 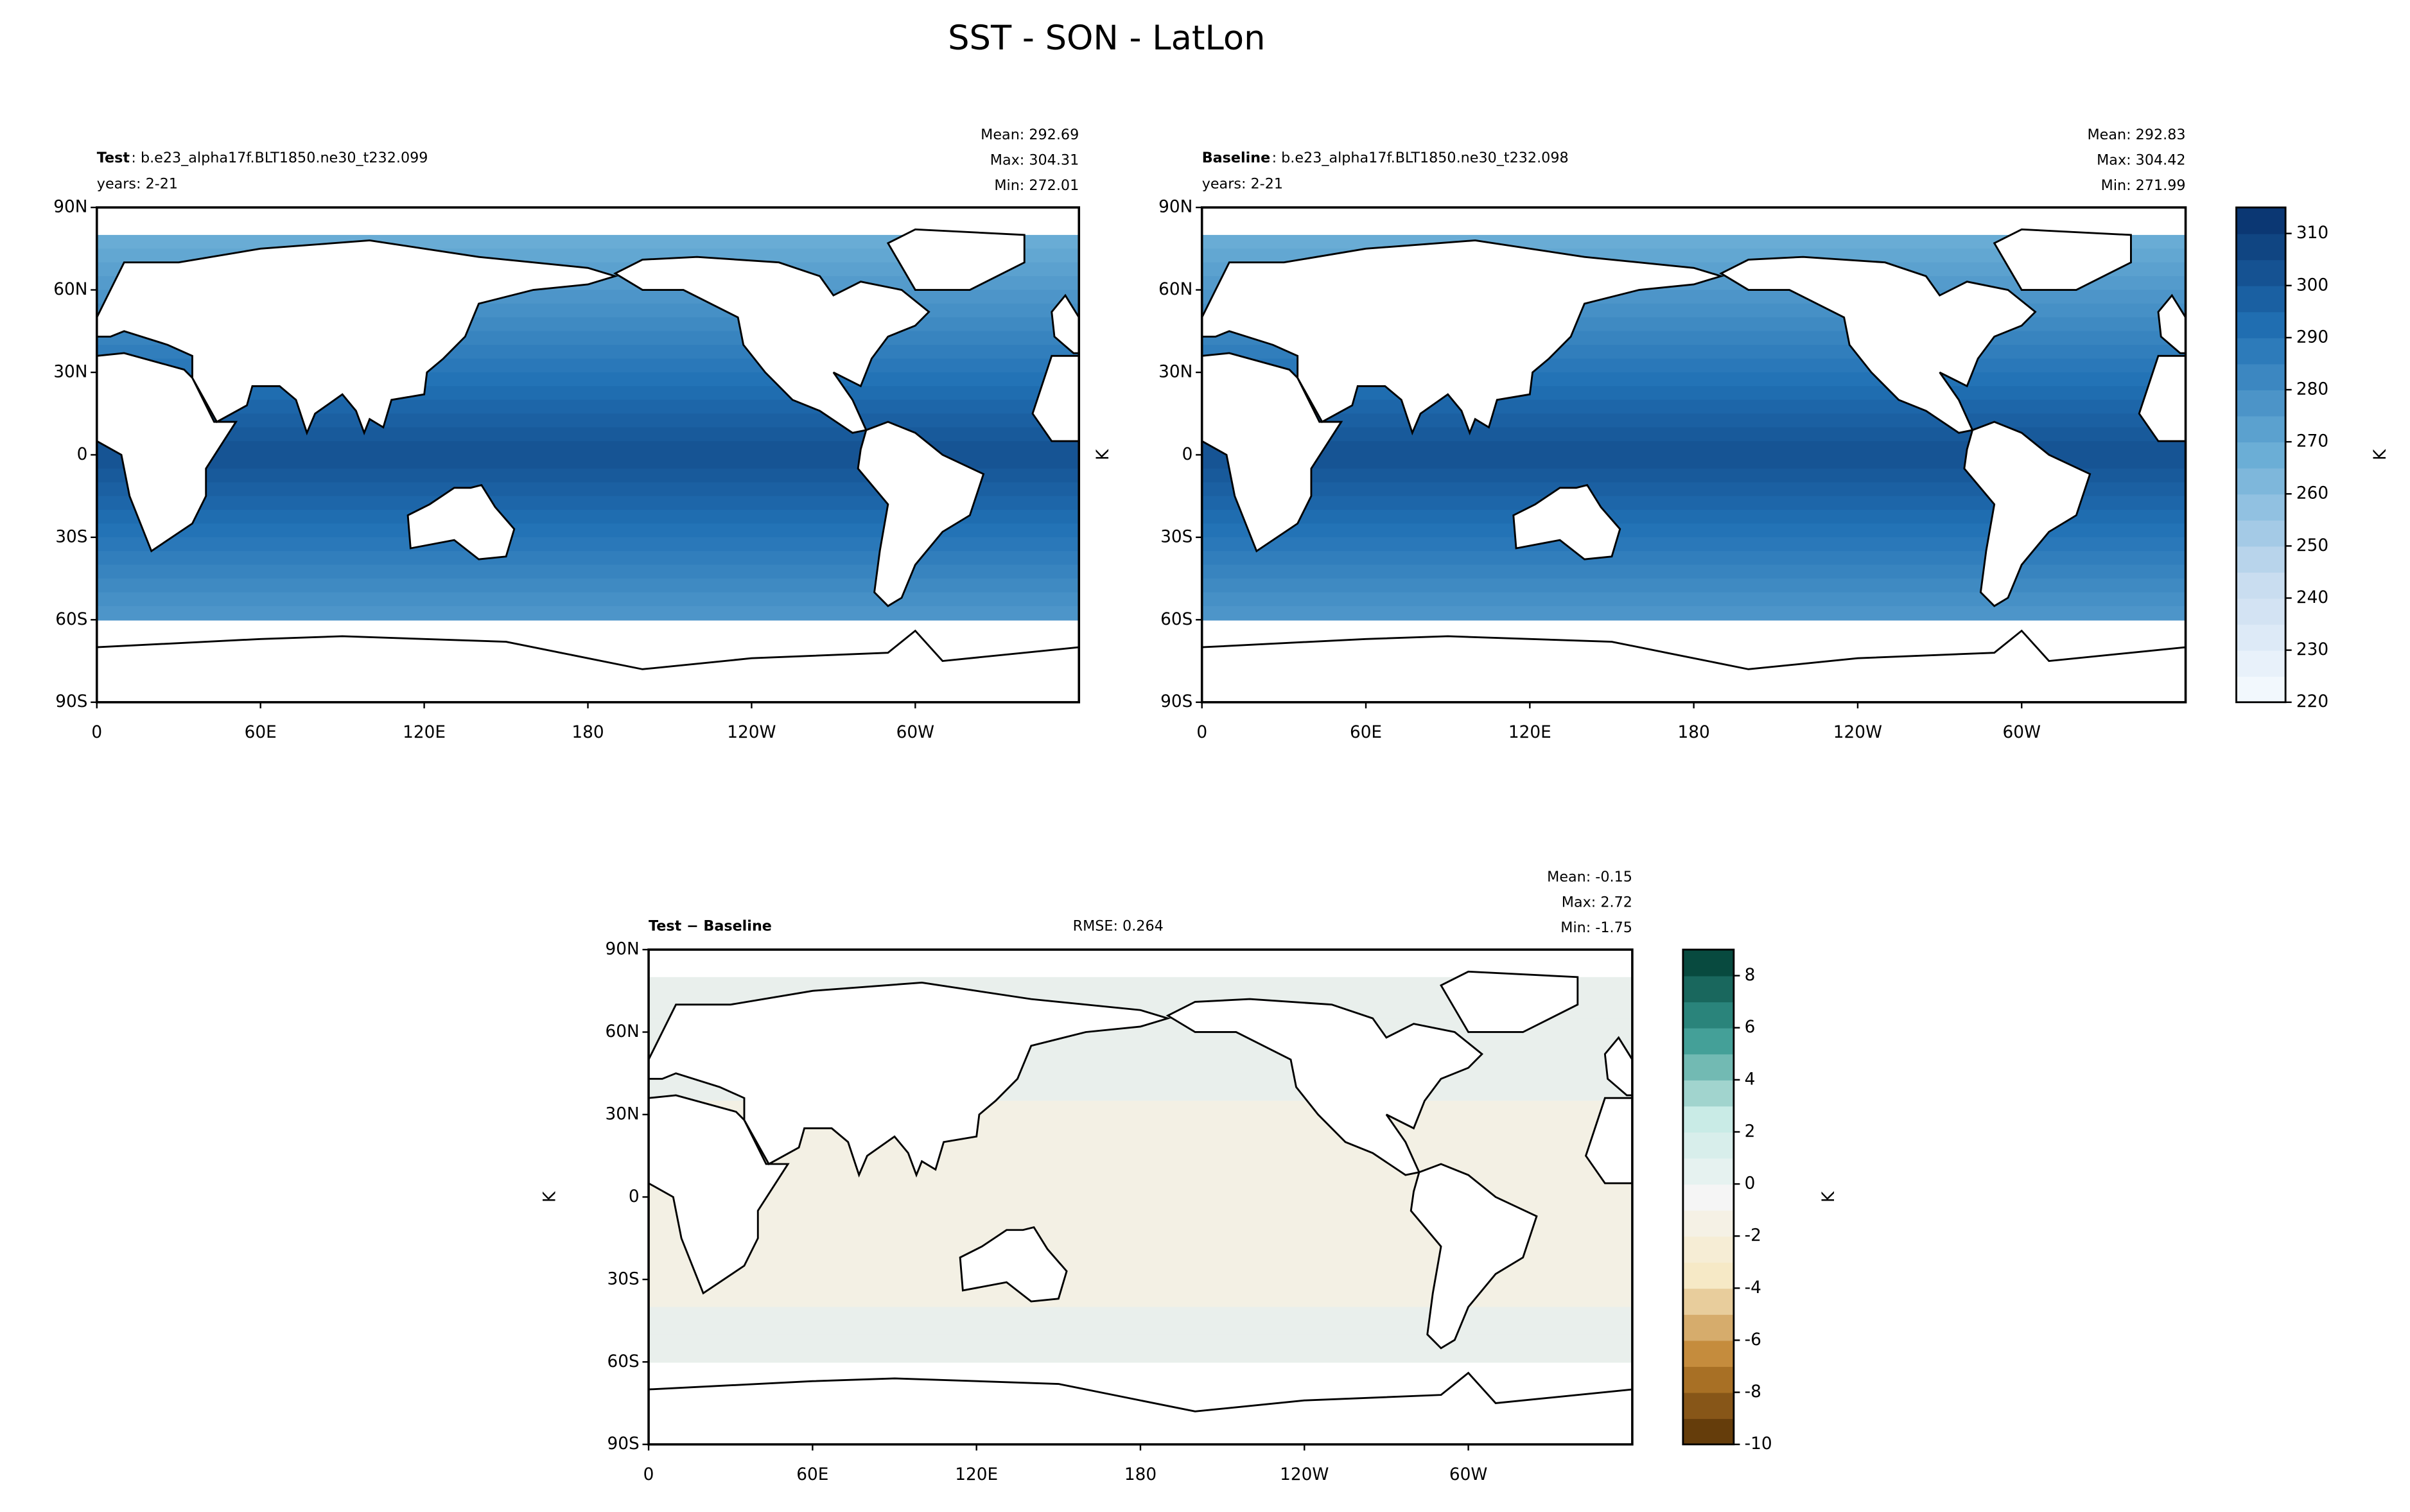 What do you see at coordinates (70, 207) in the screenshot?
I see `y-tick-label: 90N` at bounding box center [70, 207].